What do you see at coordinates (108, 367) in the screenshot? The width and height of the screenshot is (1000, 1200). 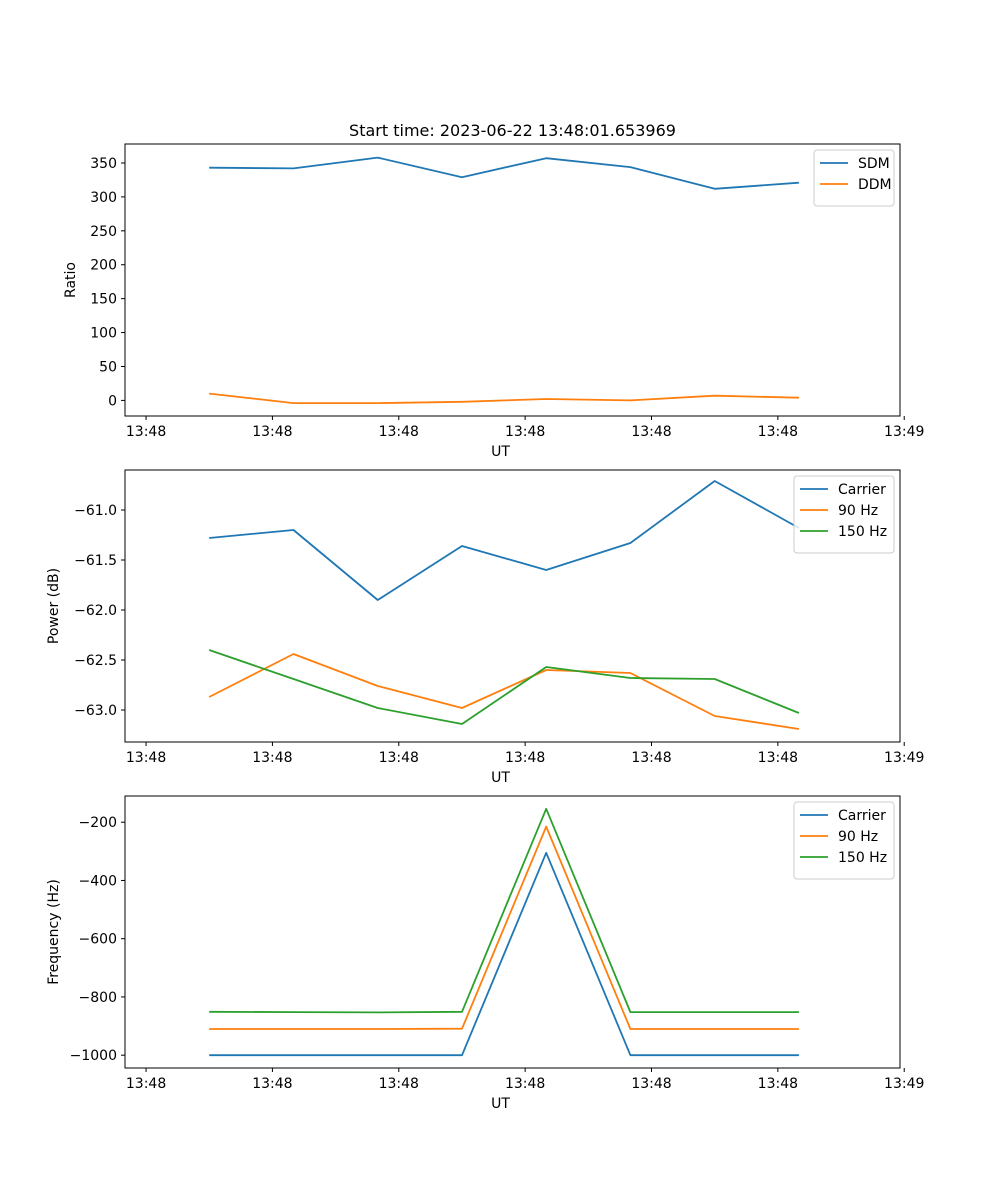 I see `y-tick-label: 50` at bounding box center [108, 367].